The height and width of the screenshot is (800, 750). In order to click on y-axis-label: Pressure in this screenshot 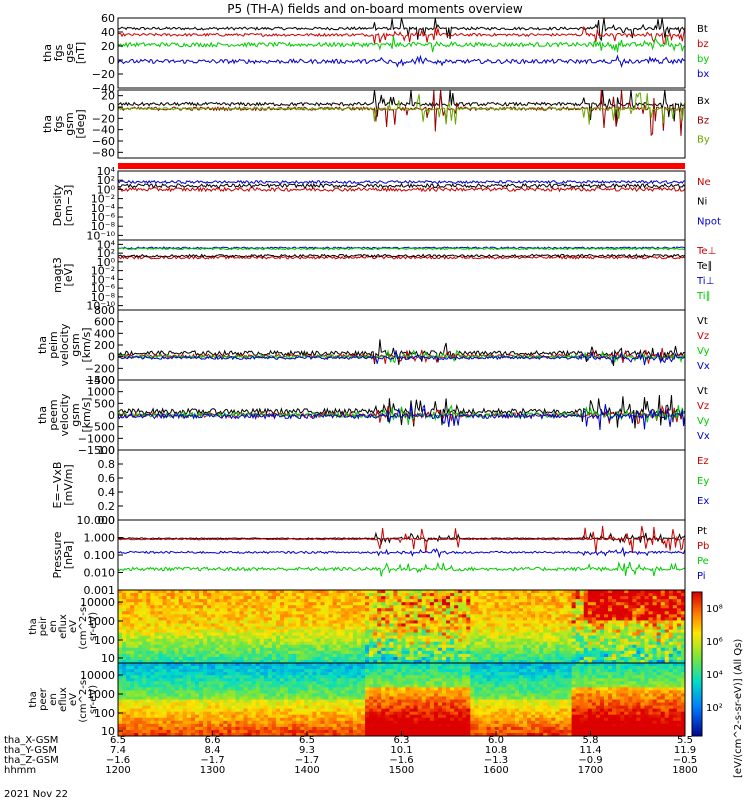, I will do `click(57, 554)`.